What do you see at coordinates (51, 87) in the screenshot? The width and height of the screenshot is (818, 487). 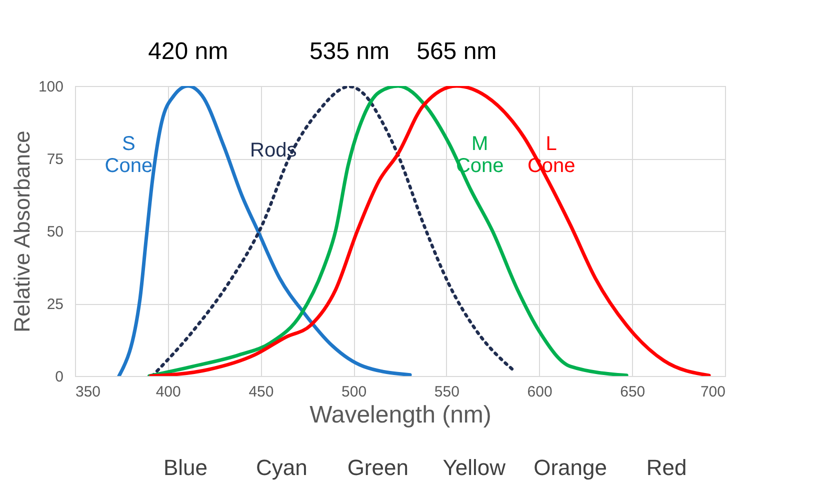 I see `y-tick-label: 100` at bounding box center [51, 87].